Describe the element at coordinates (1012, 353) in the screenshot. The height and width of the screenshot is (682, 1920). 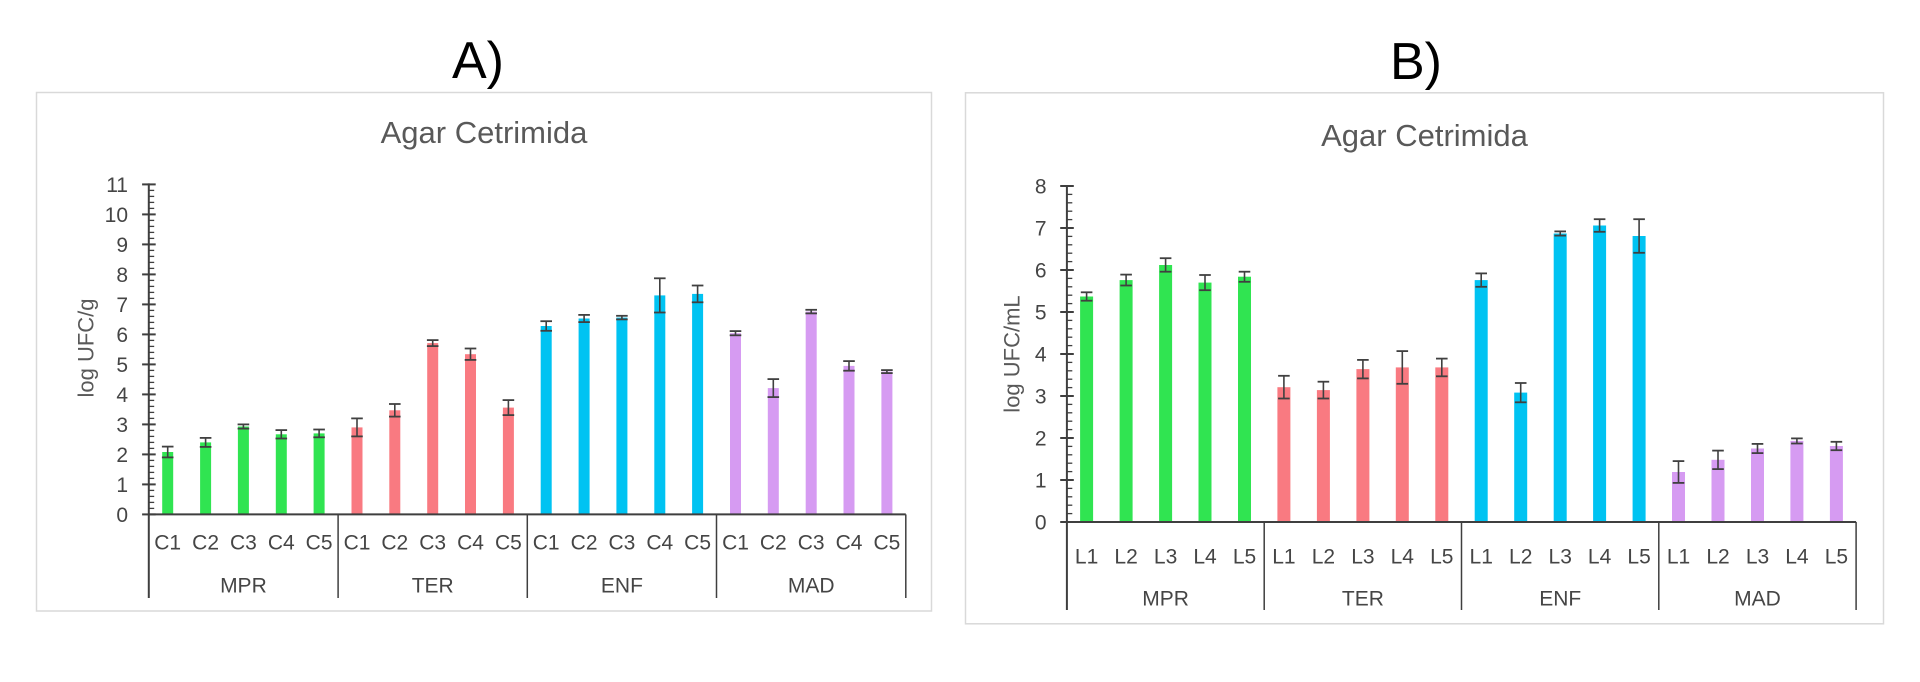
I see `svg-text: log UFC/mL` at that location.